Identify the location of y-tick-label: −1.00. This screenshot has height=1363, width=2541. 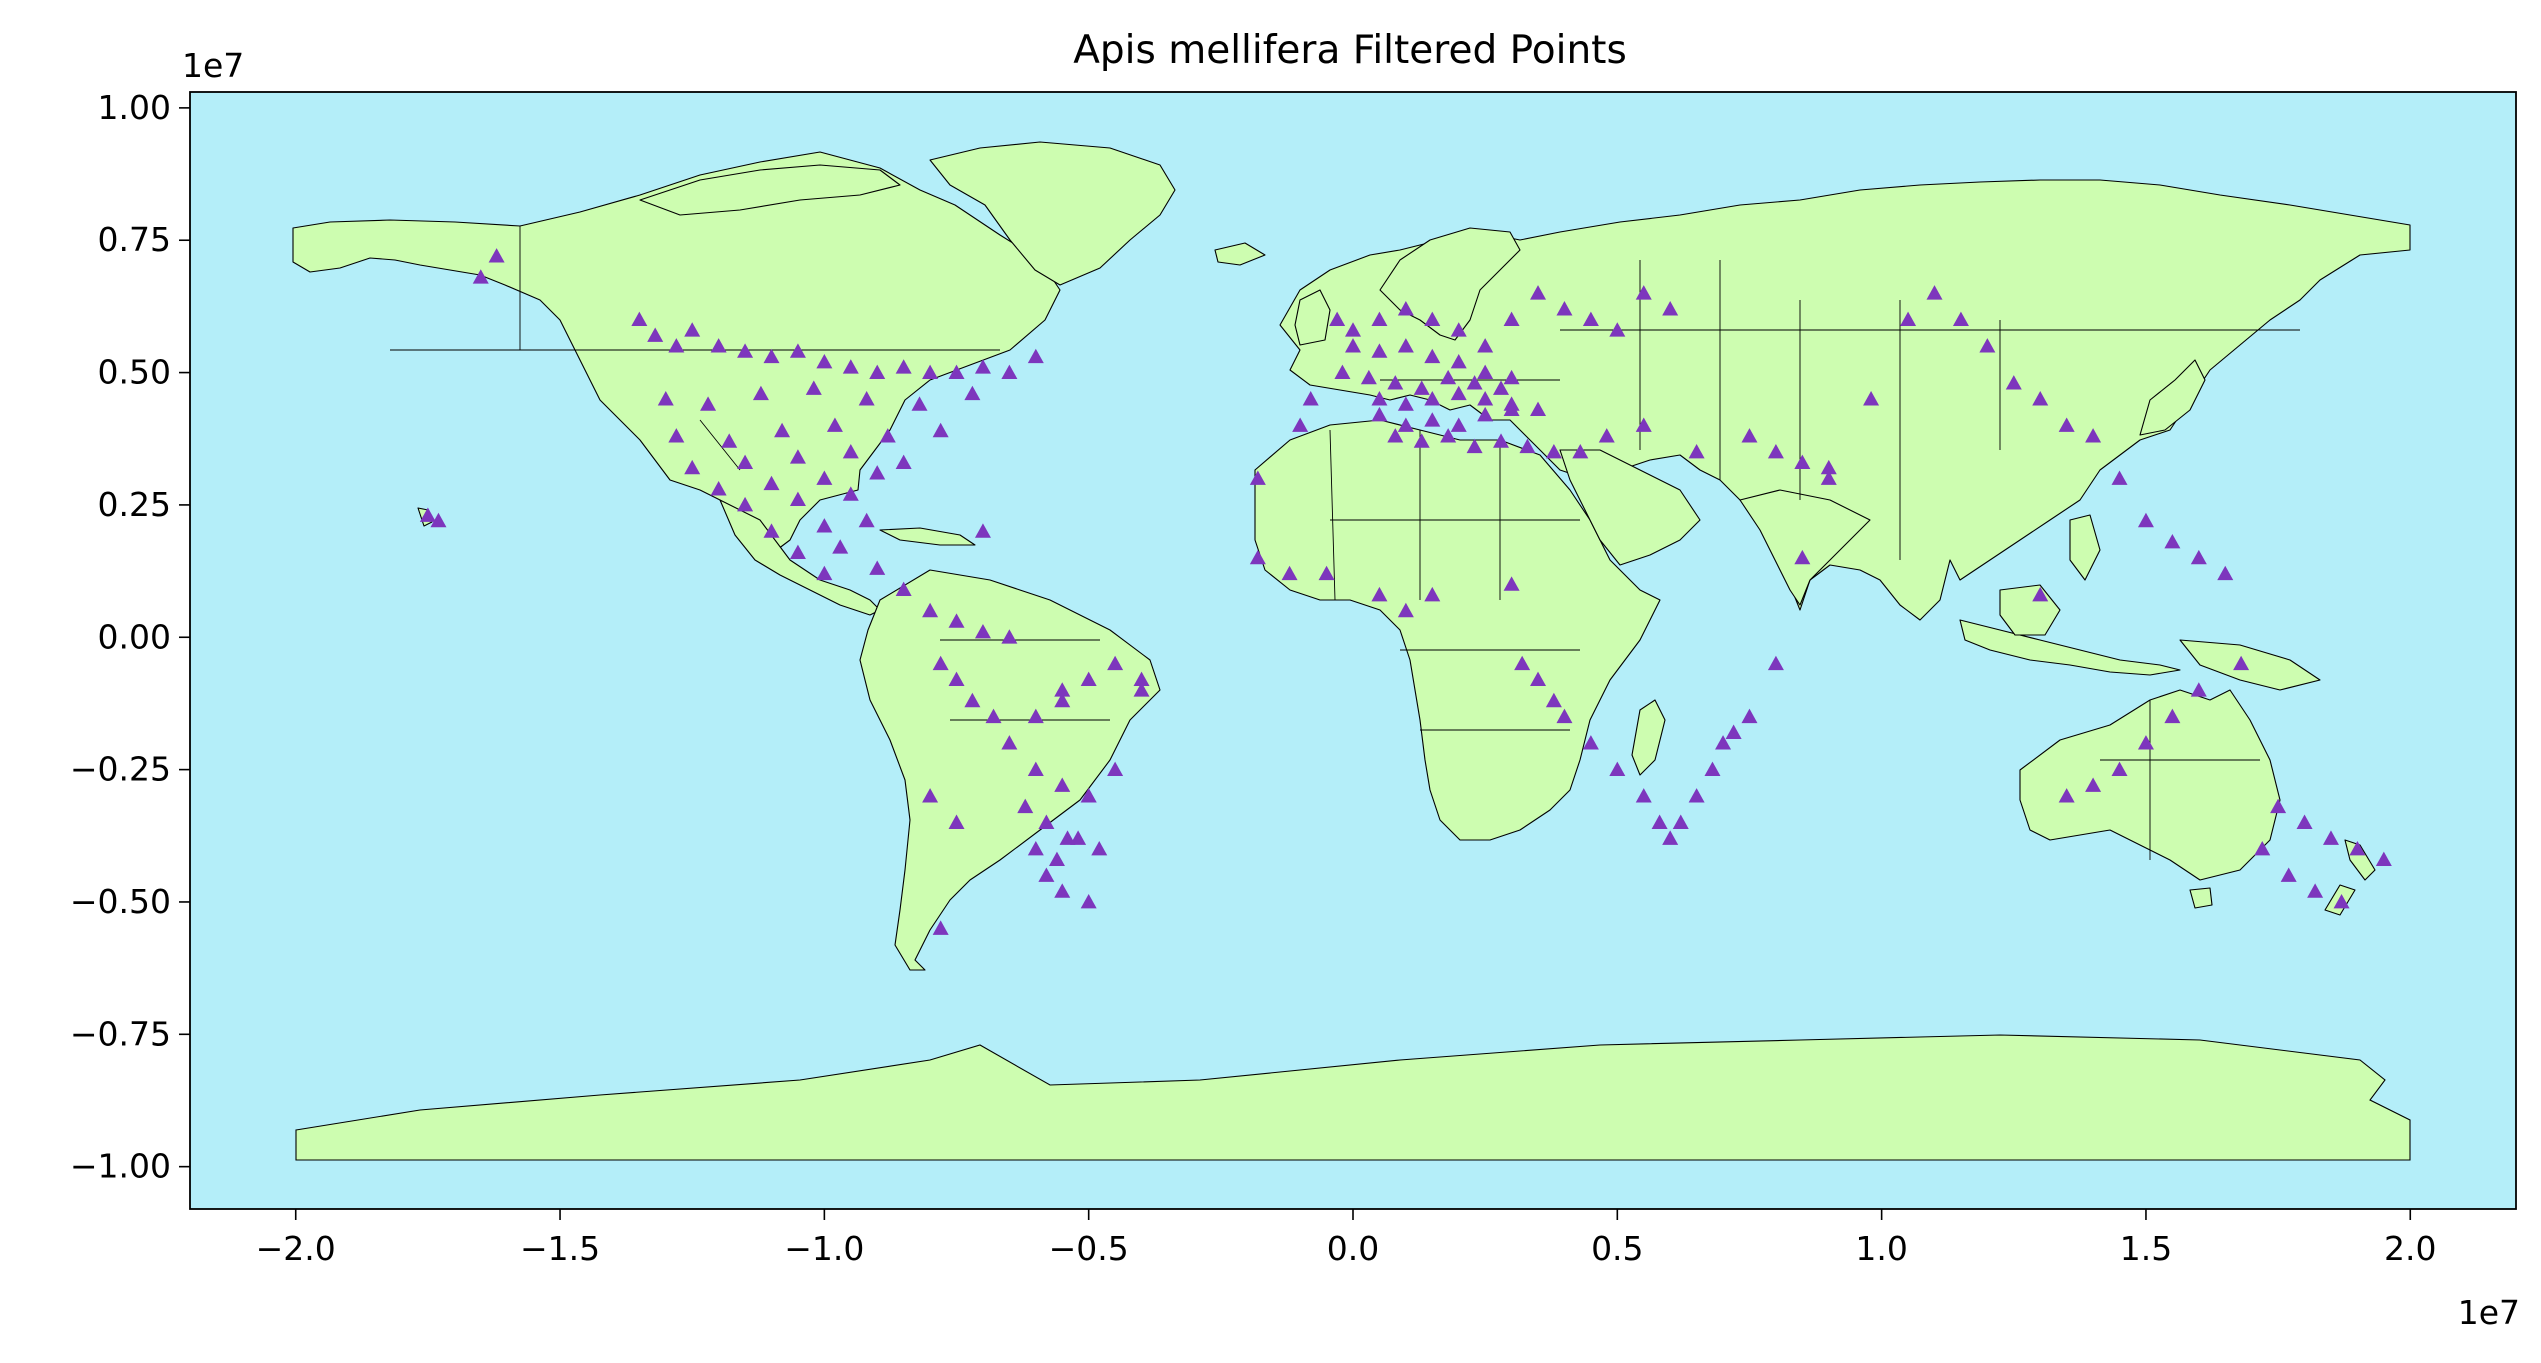
(120, 1166).